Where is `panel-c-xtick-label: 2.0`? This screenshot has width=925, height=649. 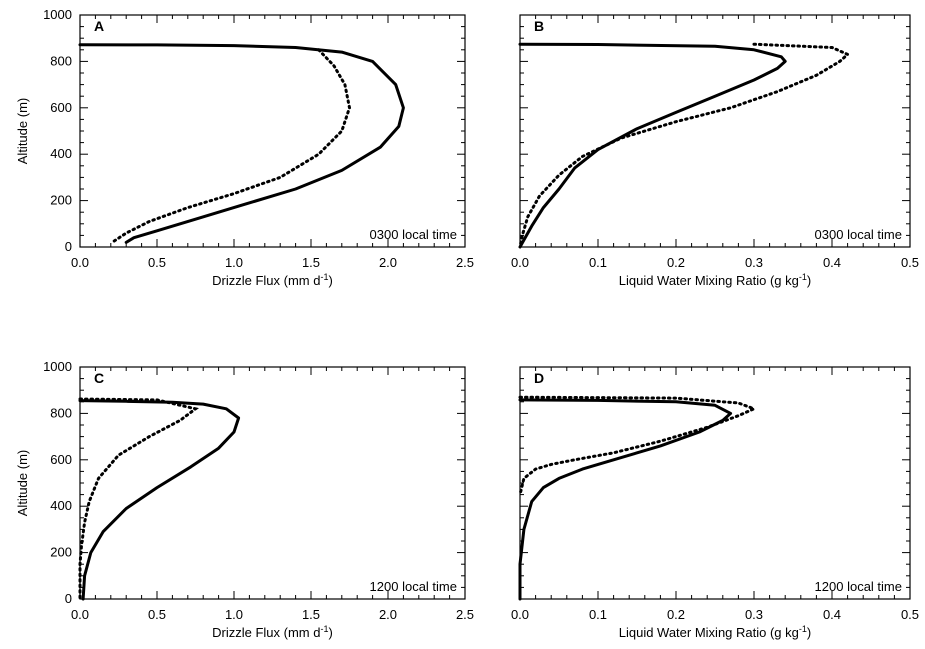 panel-c-xtick-label: 2.0 is located at coordinates (388, 614).